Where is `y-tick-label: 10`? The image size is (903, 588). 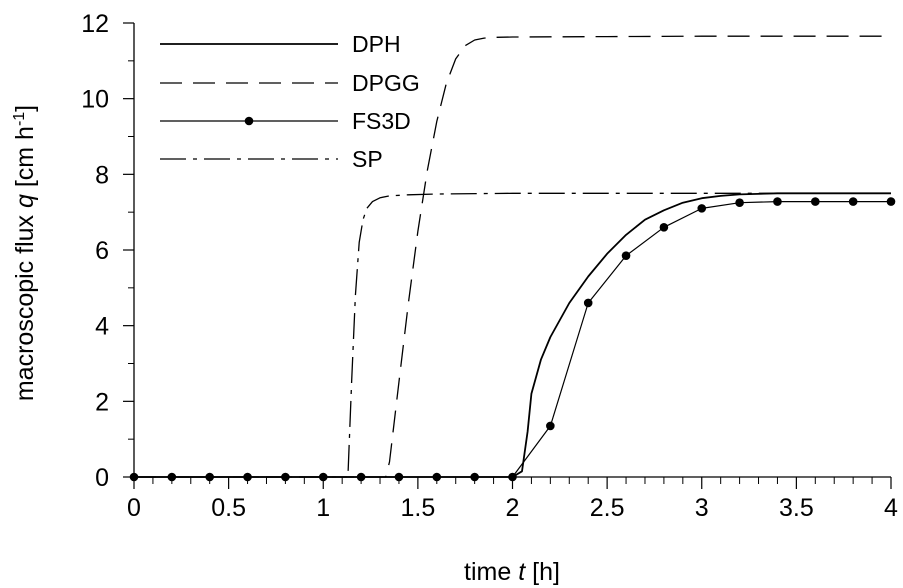 y-tick-label: 10 is located at coordinates (95, 100).